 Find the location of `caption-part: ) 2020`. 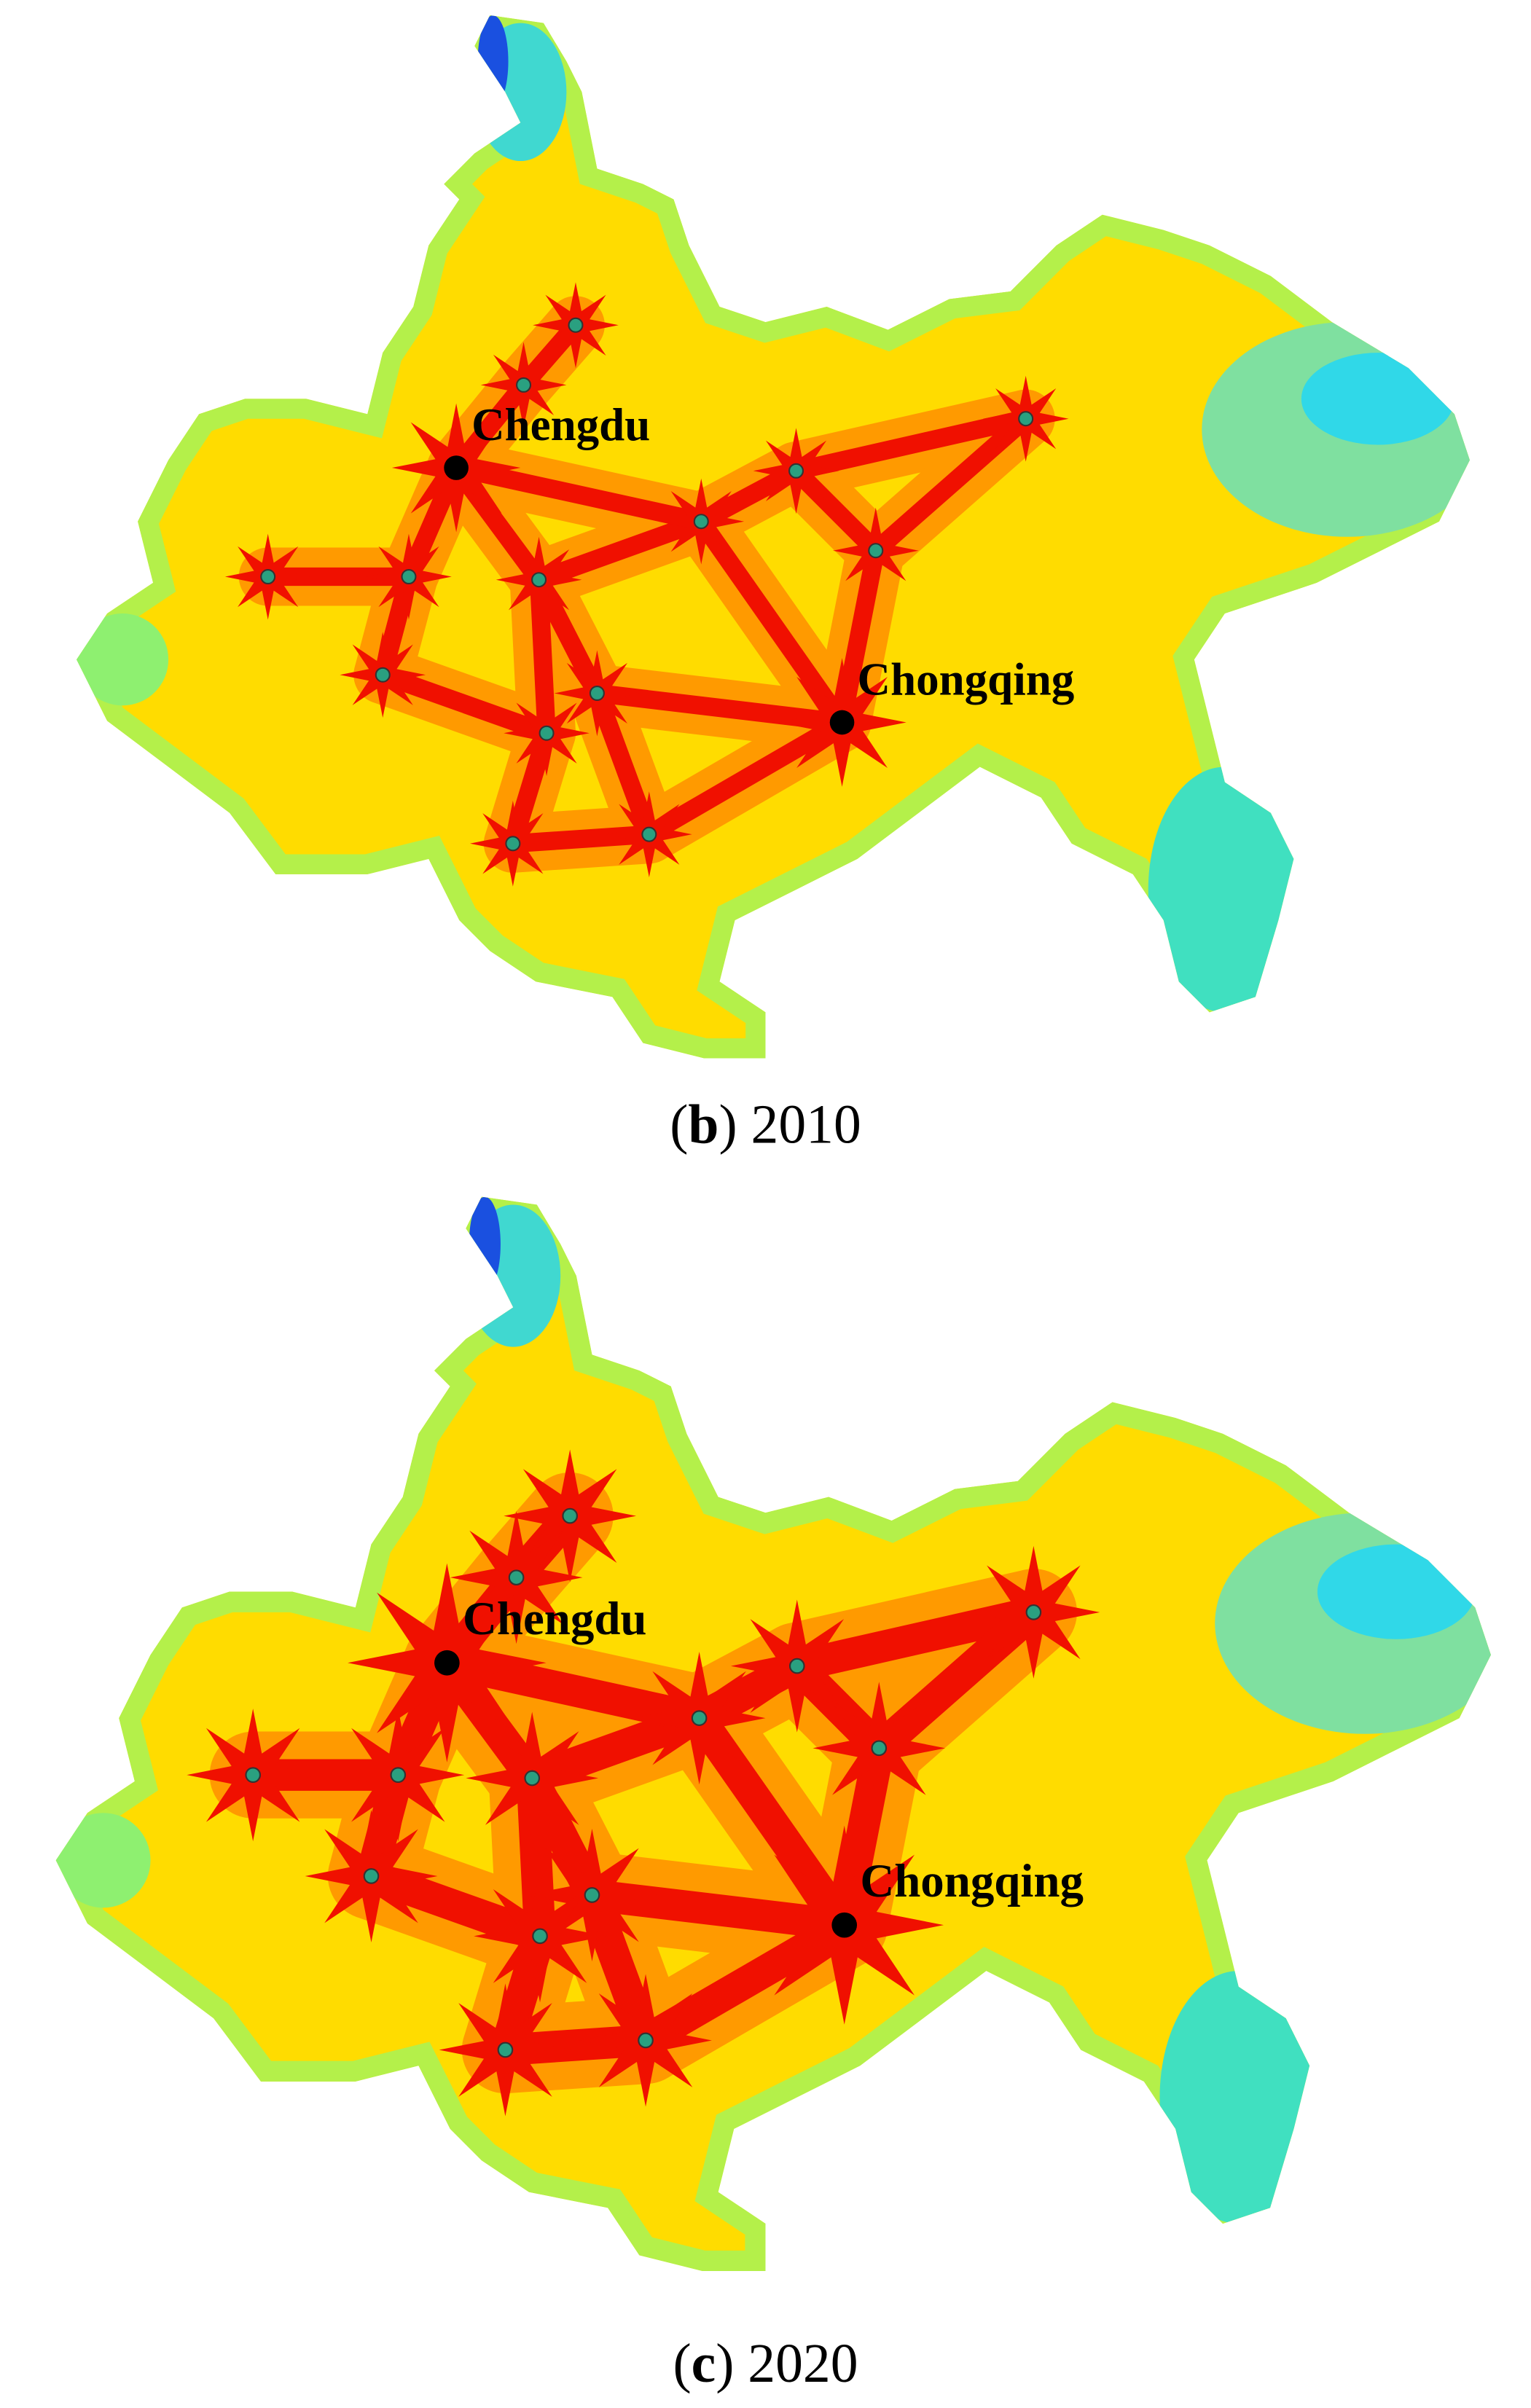

caption-part: ) 2020 is located at coordinates (787, 2364).